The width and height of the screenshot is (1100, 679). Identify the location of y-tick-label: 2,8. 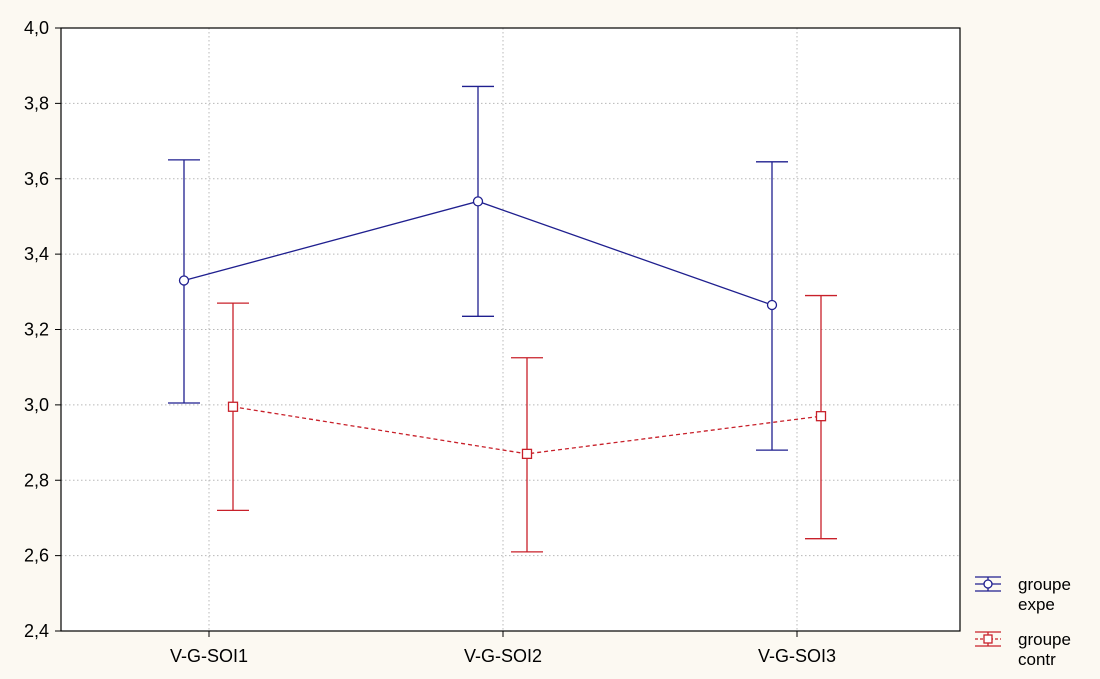
(36, 480).